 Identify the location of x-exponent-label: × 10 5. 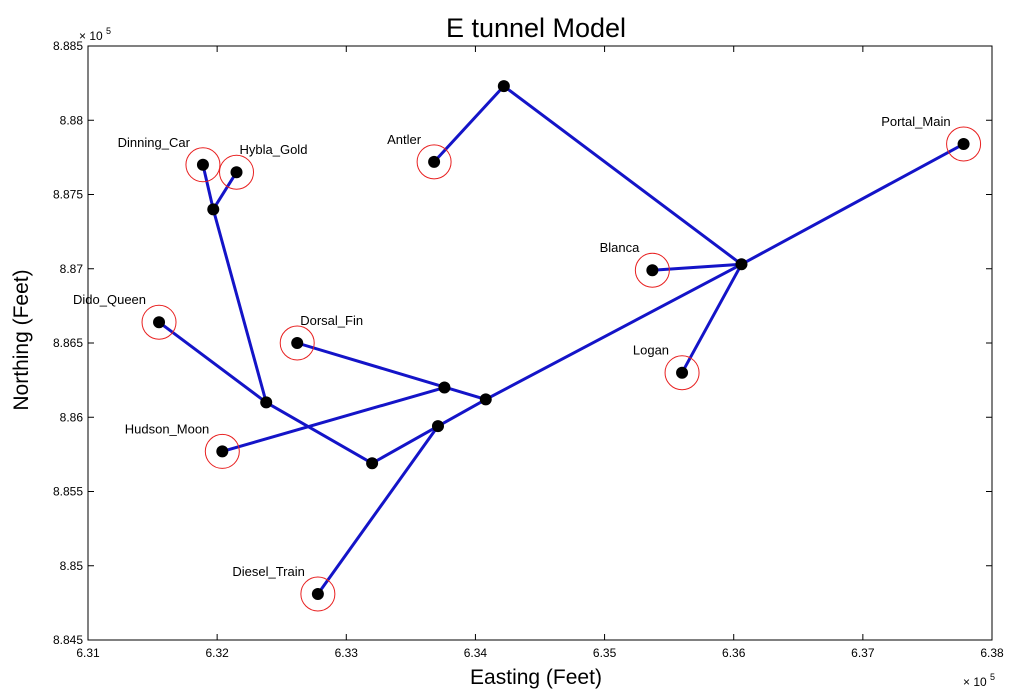
(979, 680).